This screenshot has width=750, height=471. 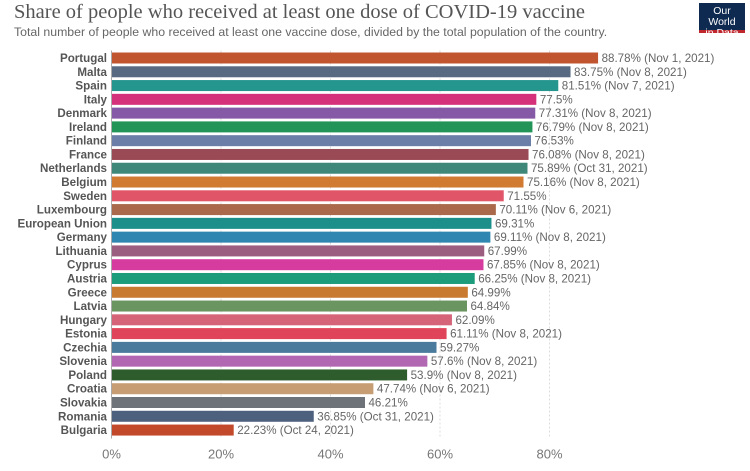 What do you see at coordinates (474, 320) in the screenshot?
I see `value-label: 62.09%` at bounding box center [474, 320].